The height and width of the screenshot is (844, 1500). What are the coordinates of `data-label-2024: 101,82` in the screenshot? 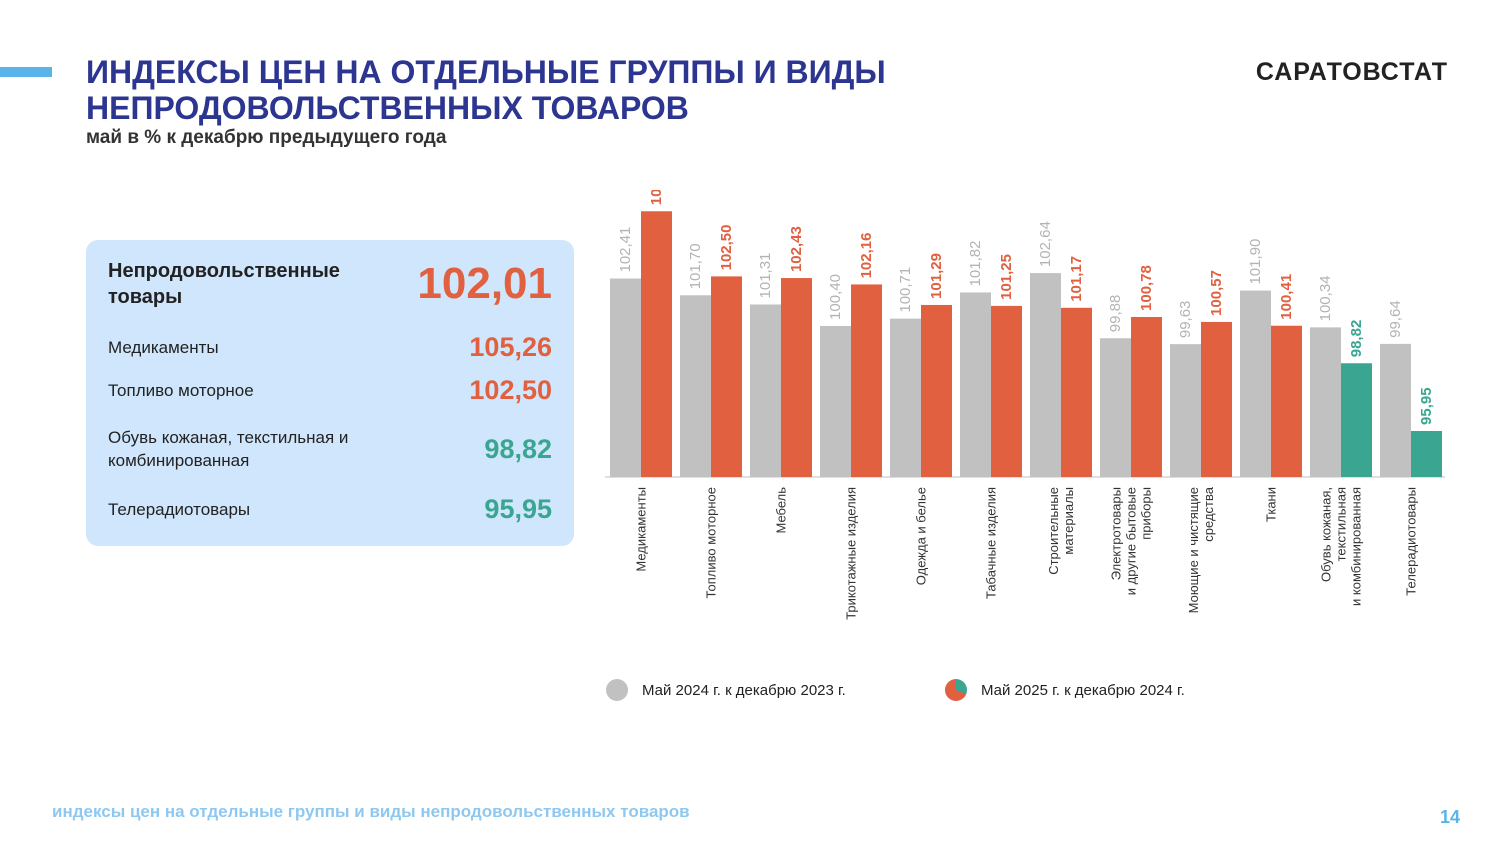 It's located at (975, 264).